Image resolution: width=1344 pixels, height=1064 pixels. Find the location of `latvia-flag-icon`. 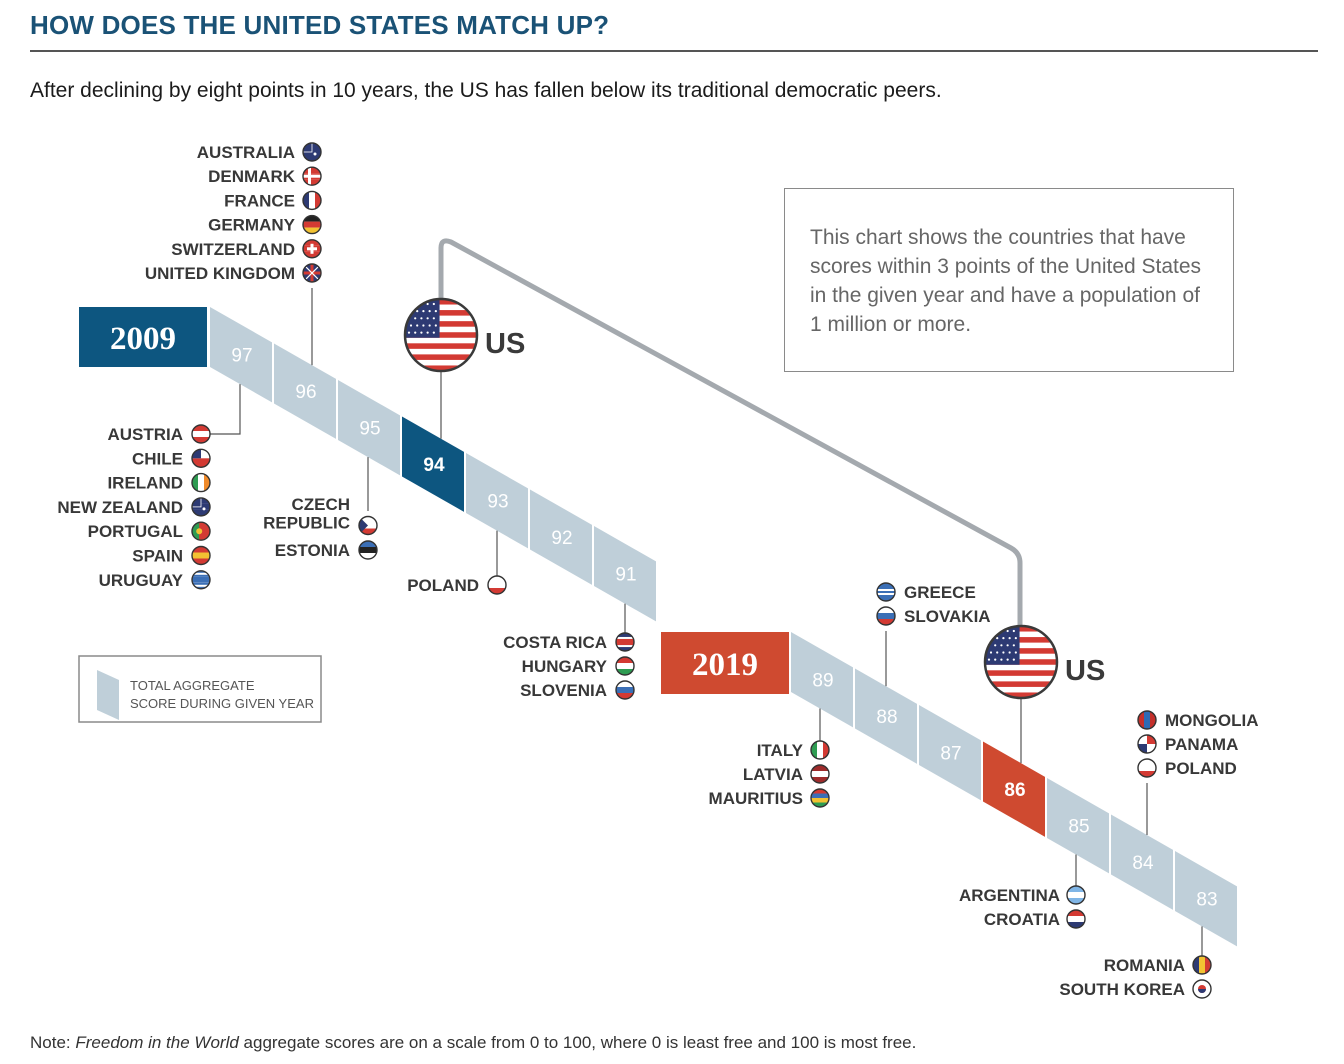

latvia-flag-icon is located at coordinates (820, 774).